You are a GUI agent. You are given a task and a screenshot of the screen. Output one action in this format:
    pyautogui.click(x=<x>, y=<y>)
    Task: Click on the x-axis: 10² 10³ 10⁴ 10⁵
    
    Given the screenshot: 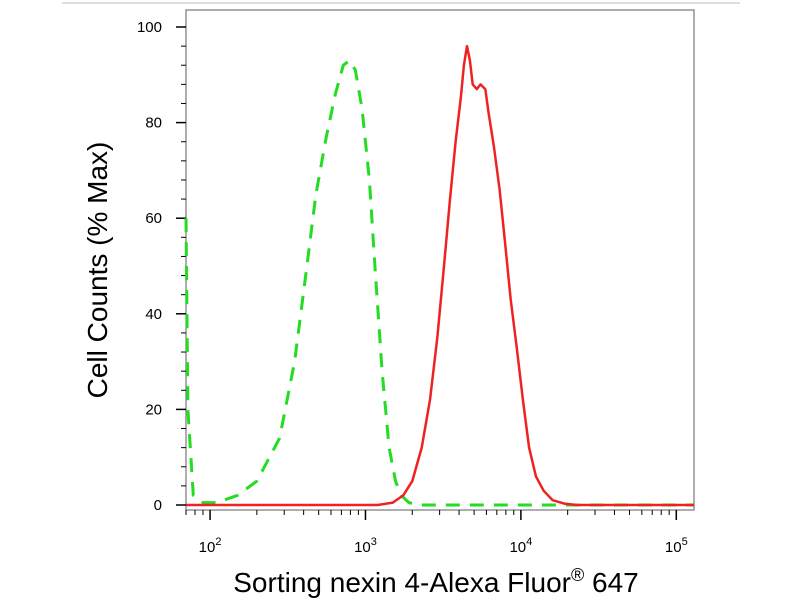 What is the action you would take?
    pyautogui.click(x=436, y=533)
    